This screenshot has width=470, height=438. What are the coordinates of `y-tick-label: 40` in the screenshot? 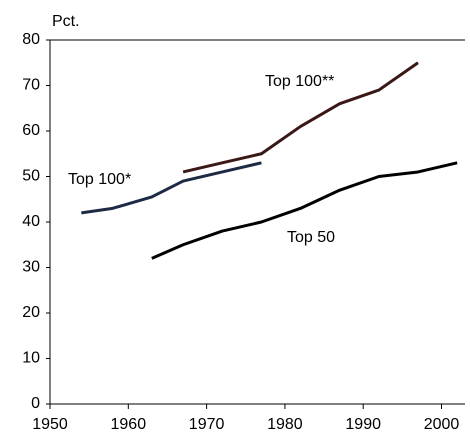 It's located at (31, 221).